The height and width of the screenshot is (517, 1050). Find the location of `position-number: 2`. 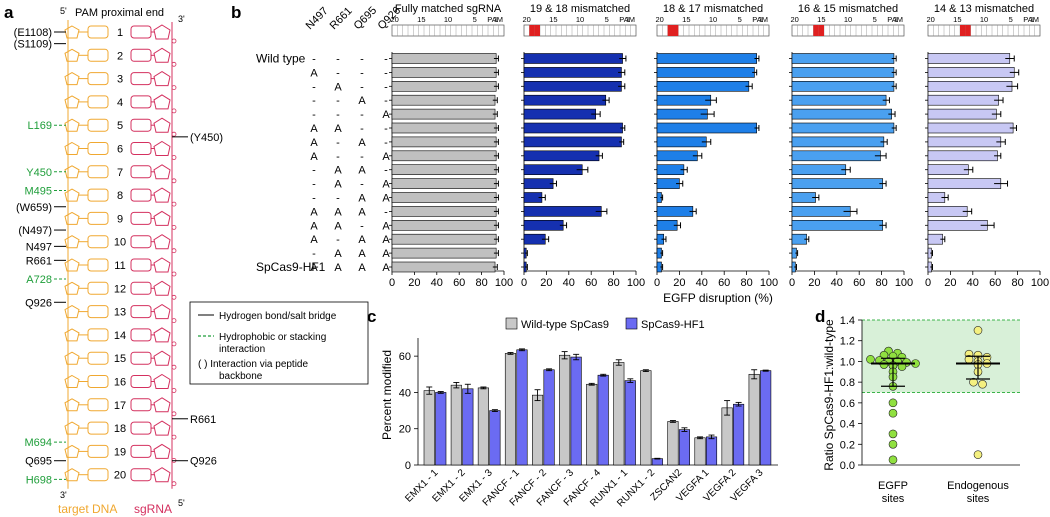

position-number: 2 is located at coordinates (120, 56).